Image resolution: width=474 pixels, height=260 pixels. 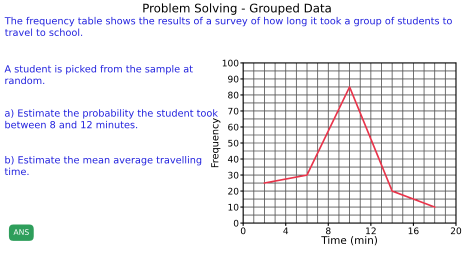 I want to click on x-tick-label: 0, so click(x=243, y=230).